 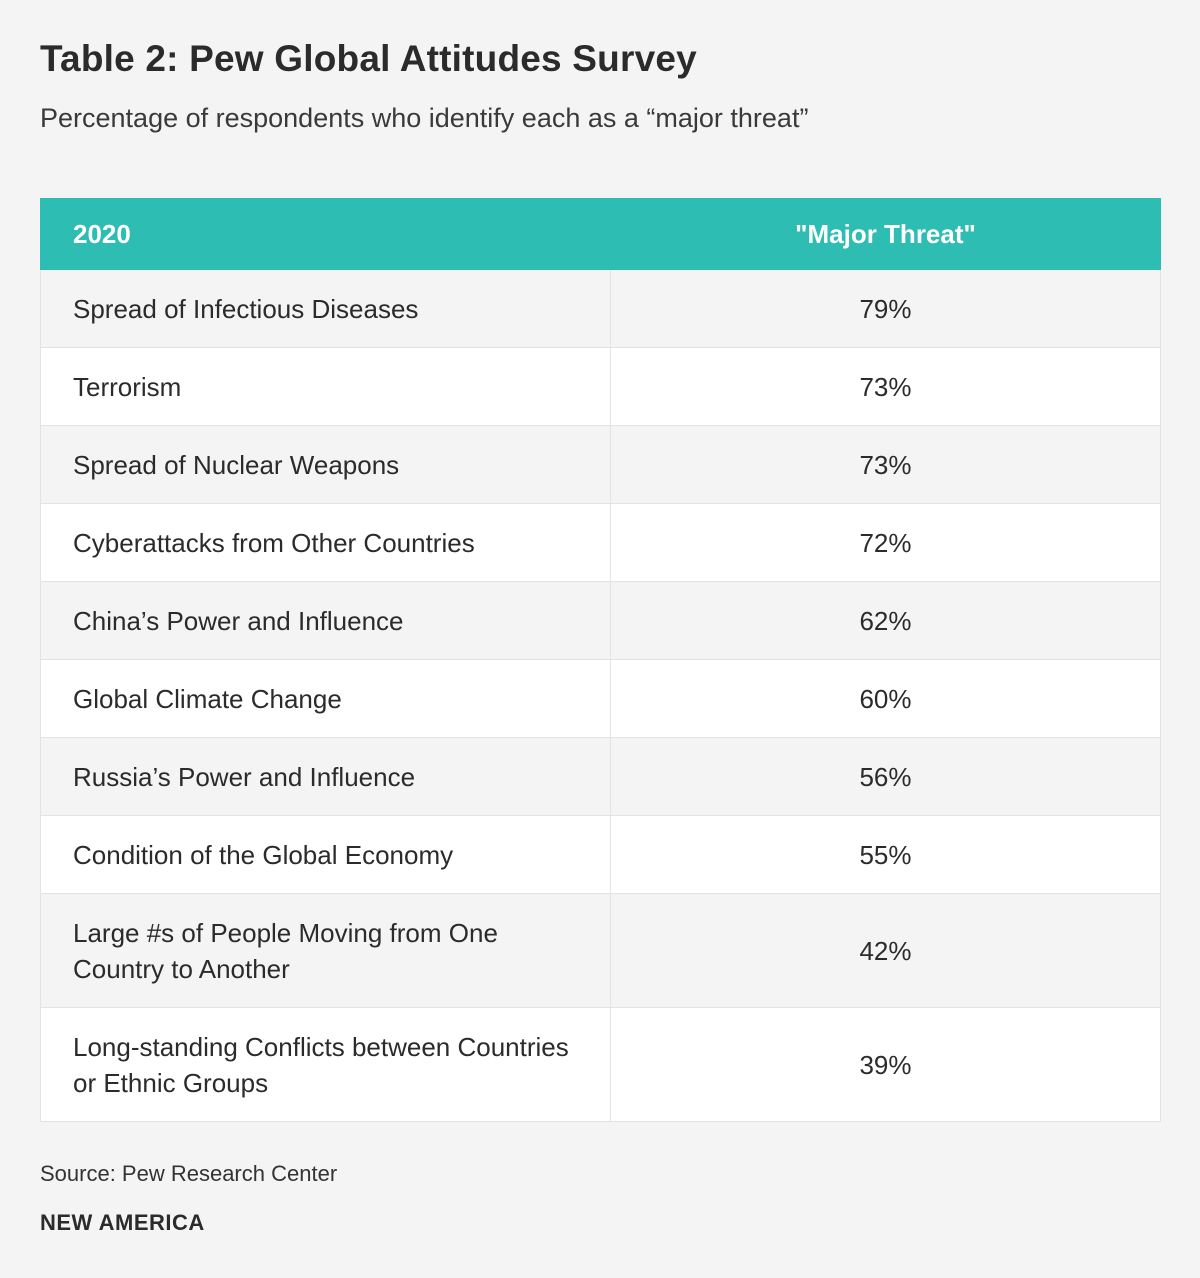 What do you see at coordinates (189, 1173) in the screenshot?
I see `source-note: Source: Pew Research Center` at bounding box center [189, 1173].